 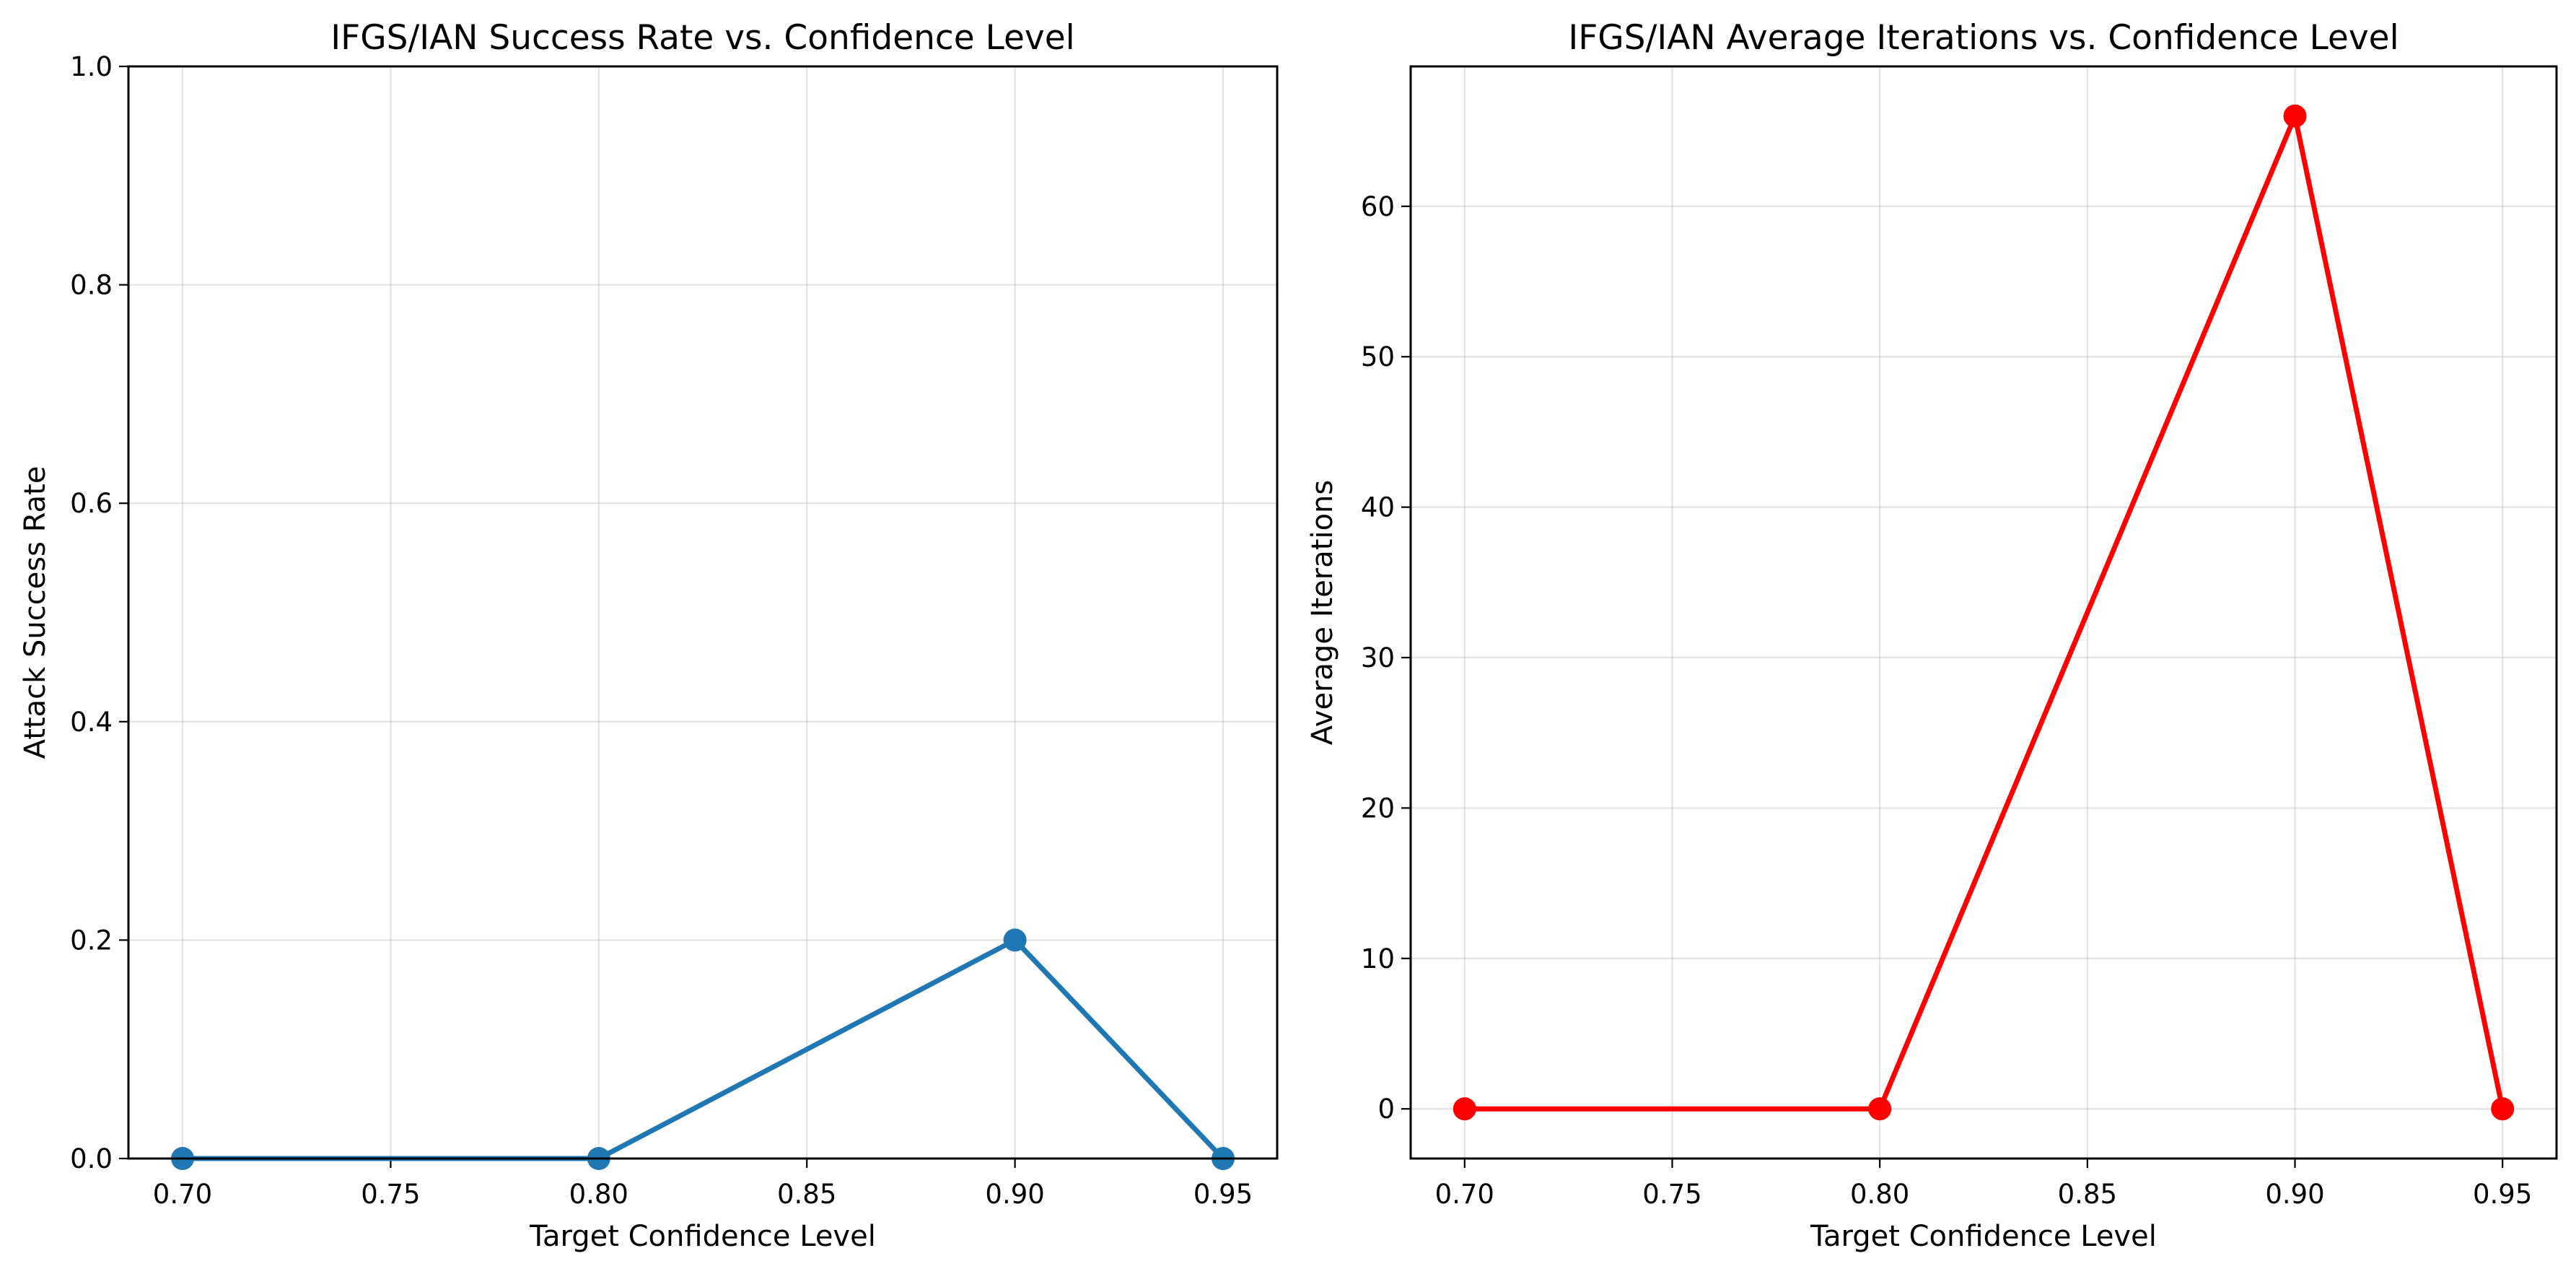 I want to click on y-tick-label: 0.2, so click(x=91, y=940).